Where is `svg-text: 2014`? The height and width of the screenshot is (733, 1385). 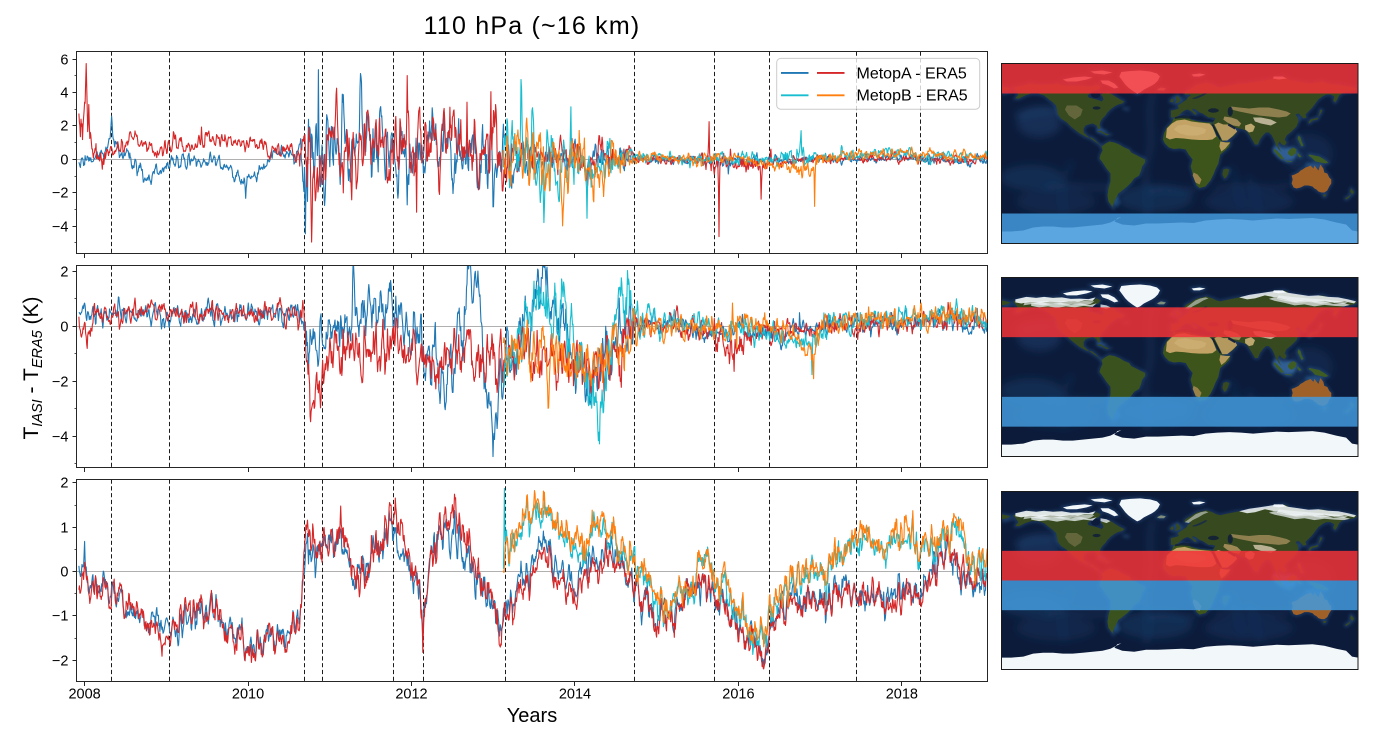 svg-text: 2014 is located at coordinates (575, 695).